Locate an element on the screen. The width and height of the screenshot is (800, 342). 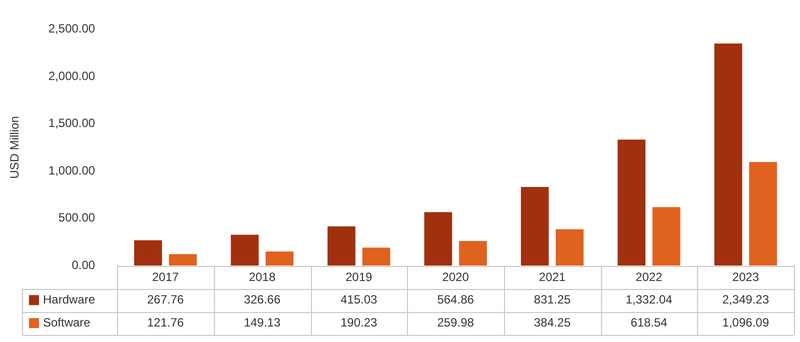
data-label: 831.25 is located at coordinates (552, 299).